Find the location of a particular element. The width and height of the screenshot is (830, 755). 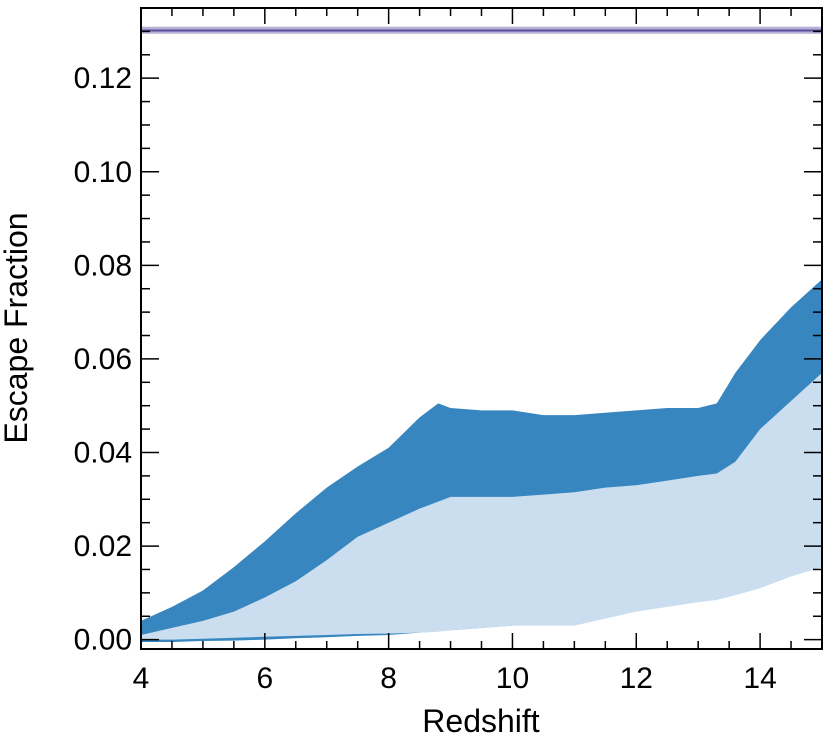

y-tick-label: 0.08 is located at coordinates (103, 265).